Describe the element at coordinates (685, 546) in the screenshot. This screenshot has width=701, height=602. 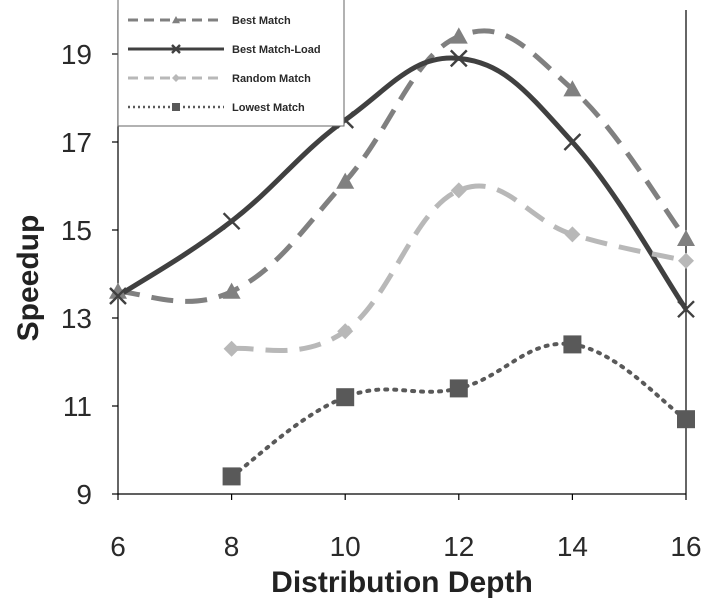
I see `x-tick-label: 16` at that location.